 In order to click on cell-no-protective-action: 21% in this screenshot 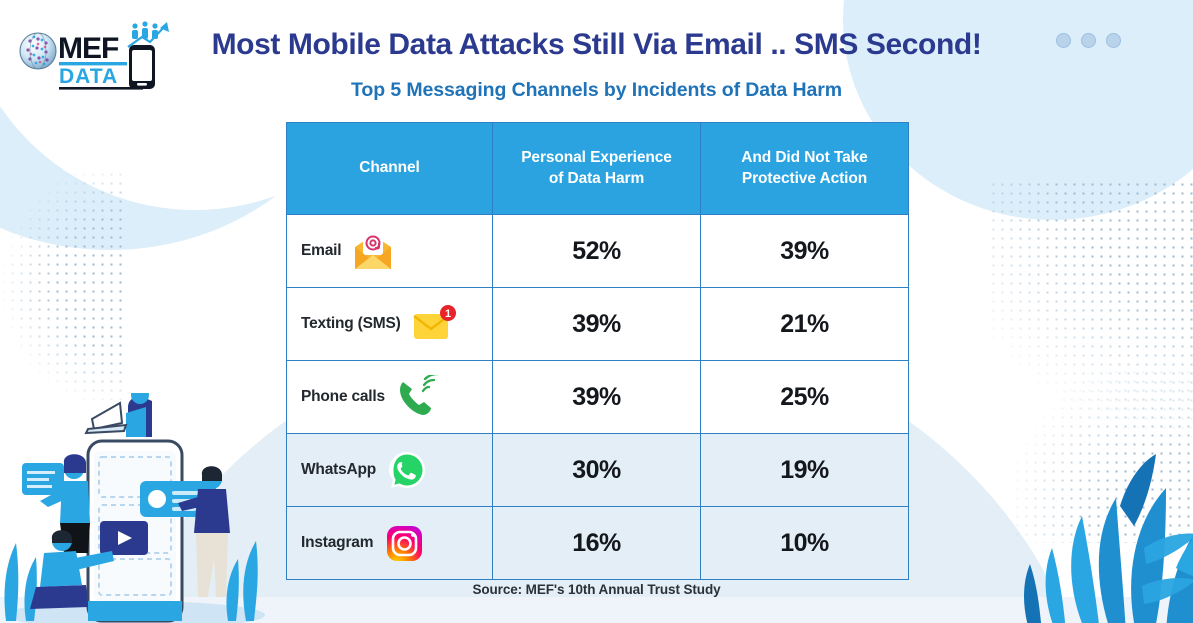, I will do `click(804, 324)`.